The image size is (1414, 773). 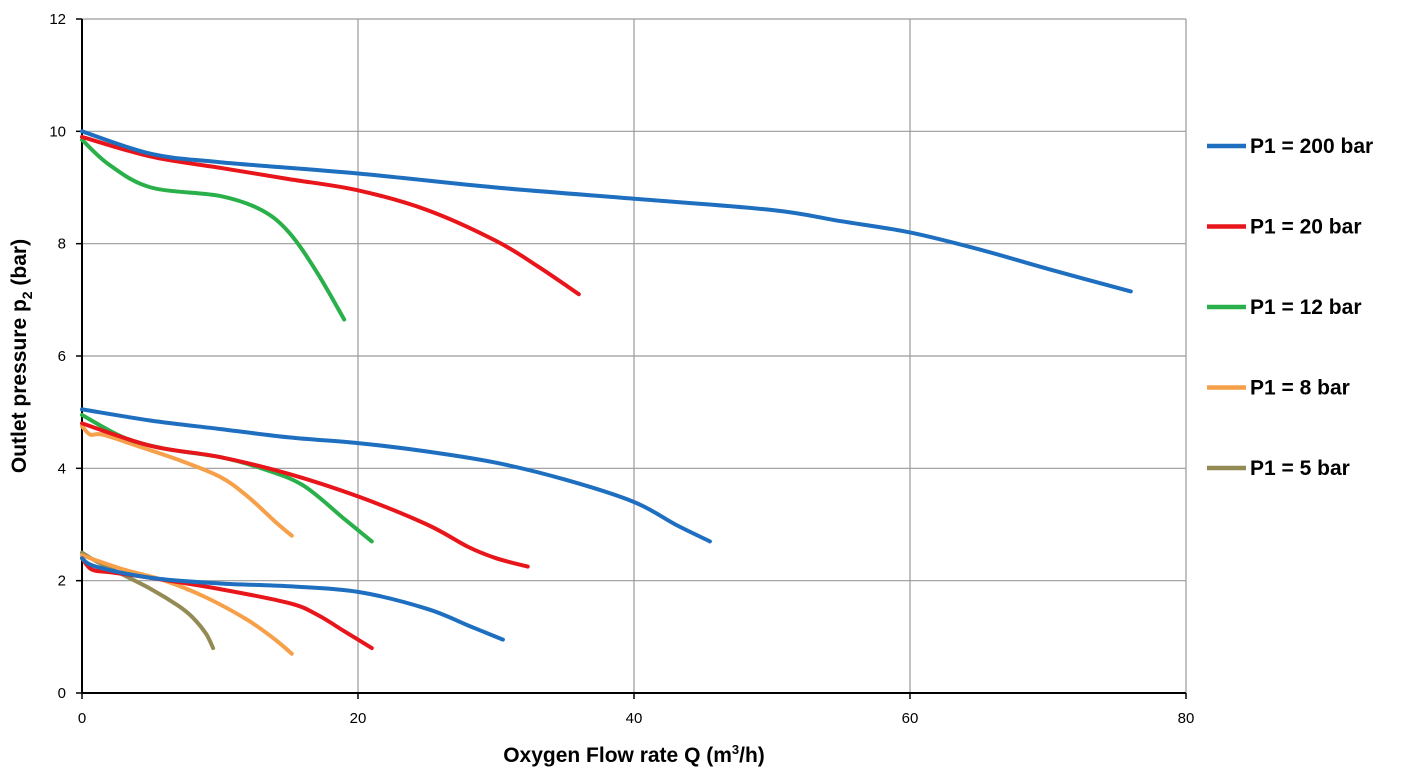 I want to click on y-tick-label: 6, so click(x=62, y=356).